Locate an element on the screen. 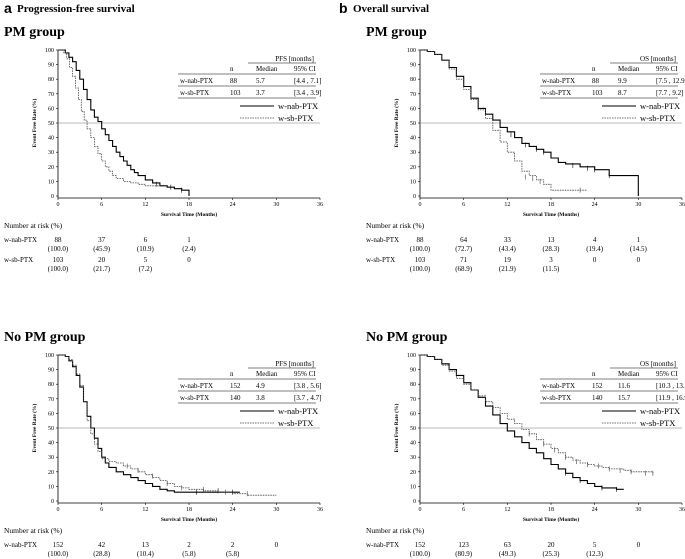 The height and width of the screenshot is (559, 685). header-left: a Progression-free survival is located at coordinates (69, 8).